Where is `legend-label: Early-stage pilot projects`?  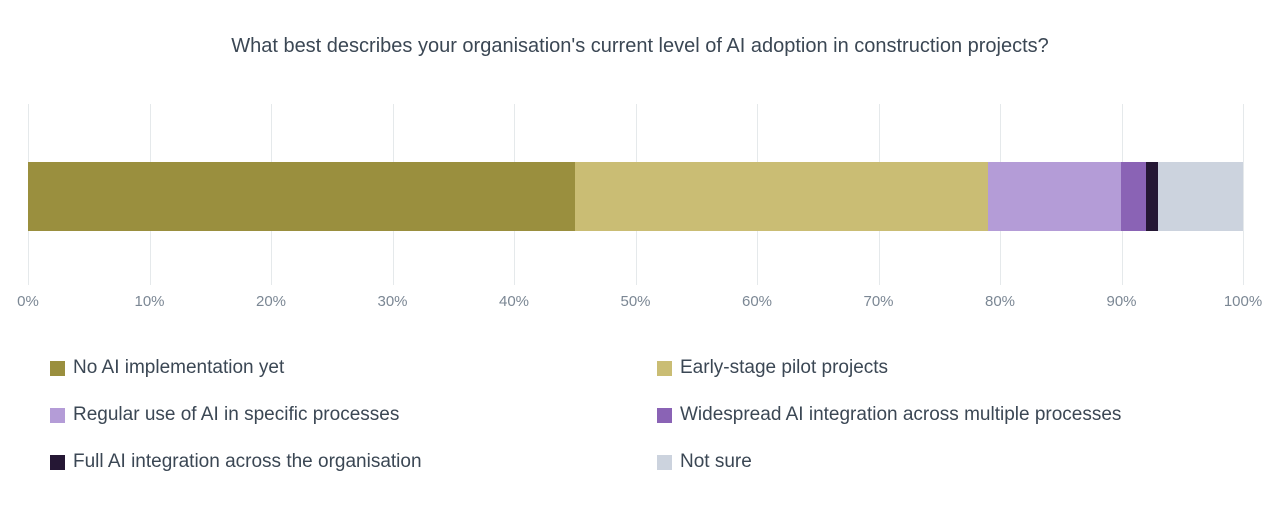
legend-label: Early-stage pilot projects is located at coordinates (784, 367).